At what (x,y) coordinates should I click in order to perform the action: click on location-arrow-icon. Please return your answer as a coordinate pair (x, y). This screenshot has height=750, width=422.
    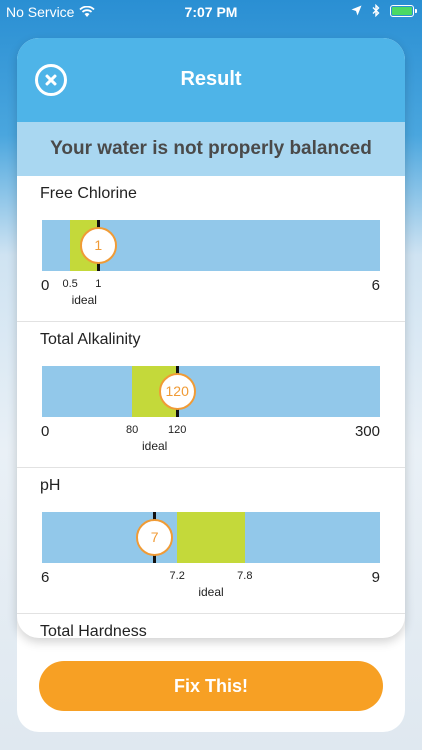
    Looking at the image, I should click on (356, 10).